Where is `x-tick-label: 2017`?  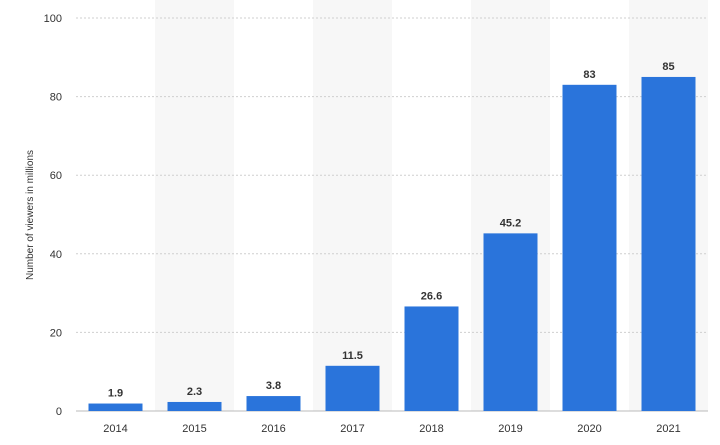 x-tick-label: 2017 is located at coordinates (352, 429).